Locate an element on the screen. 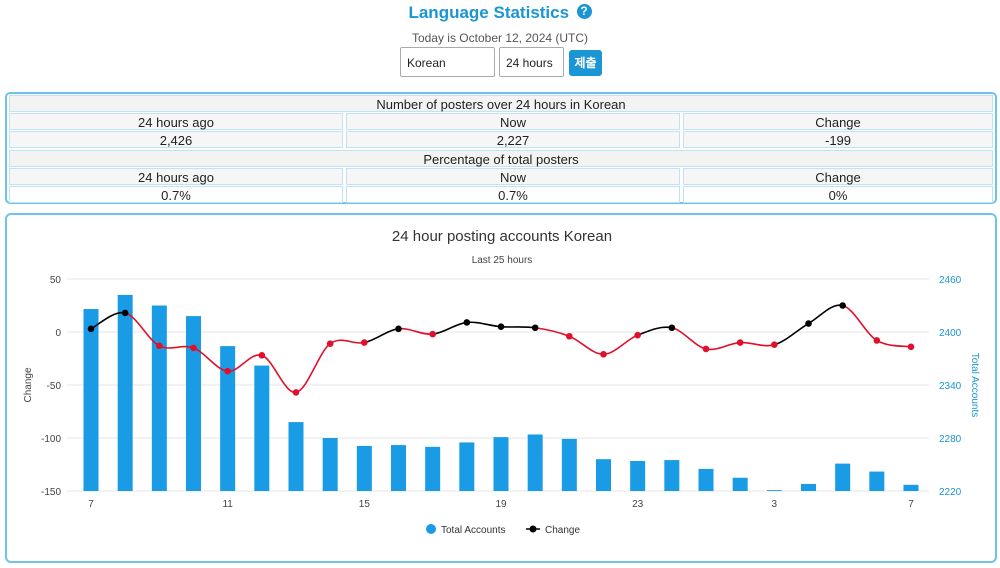 The width and height of the screenshot is (1000, 568). percent-value-change: 0% is located at coordinates (838, 194).